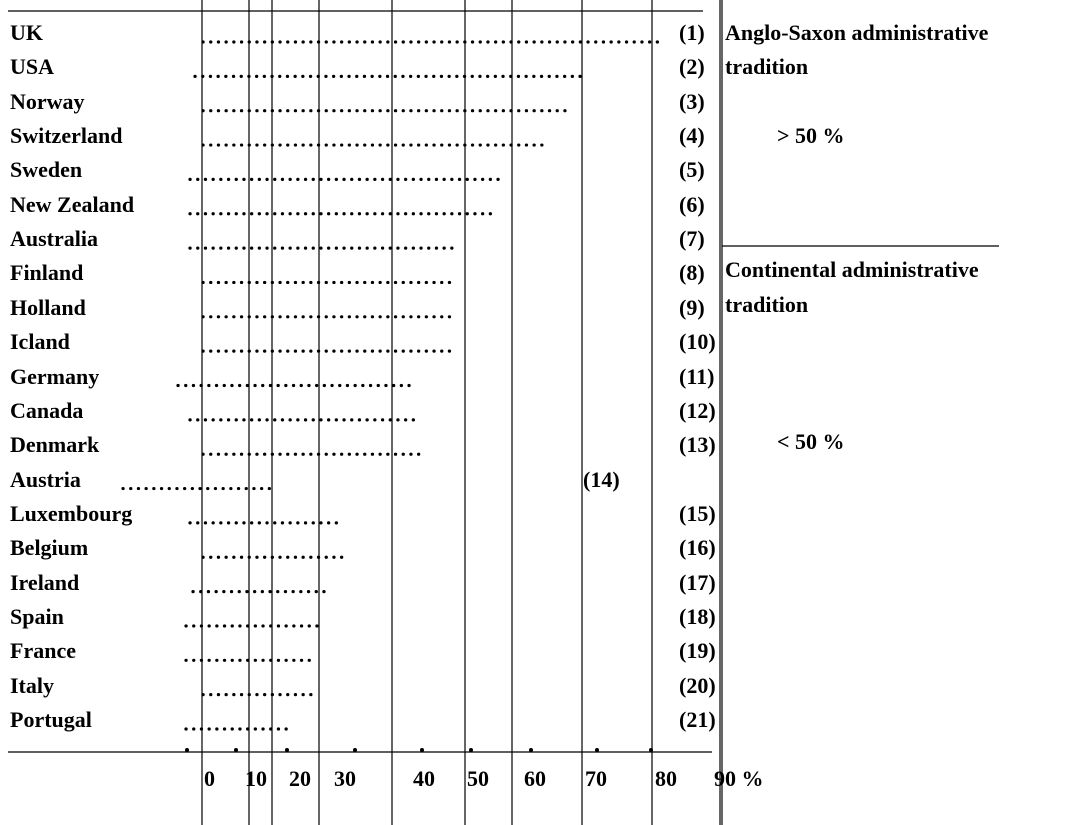  I want to click on x-tick-label: 60, so click(535, 778).